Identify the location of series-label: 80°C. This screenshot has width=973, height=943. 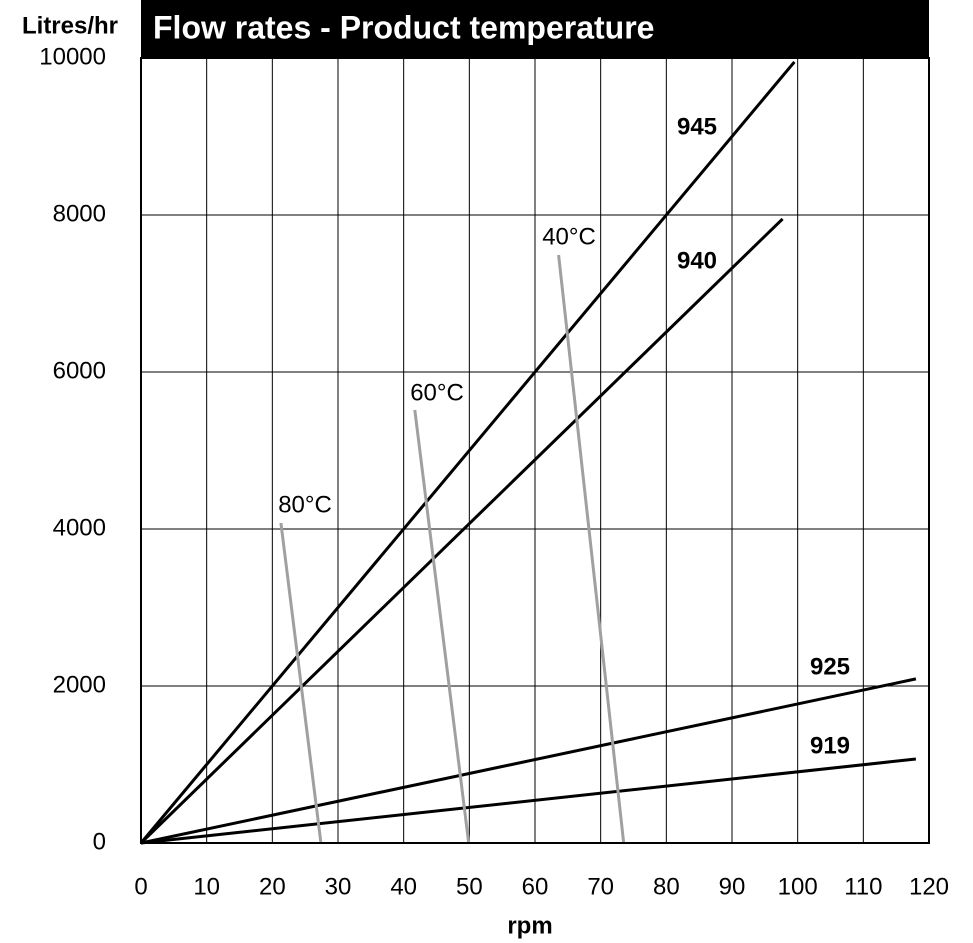
(305, 504).